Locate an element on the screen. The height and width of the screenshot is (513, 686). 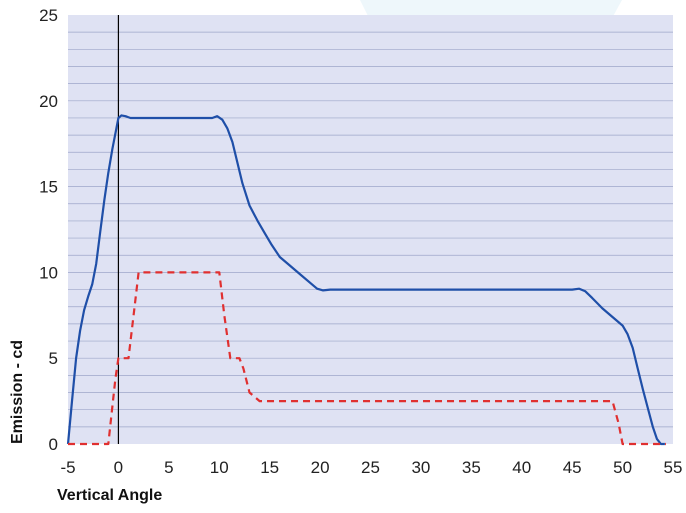
y-tick-label: 20 is located at coordinates (48, 101).